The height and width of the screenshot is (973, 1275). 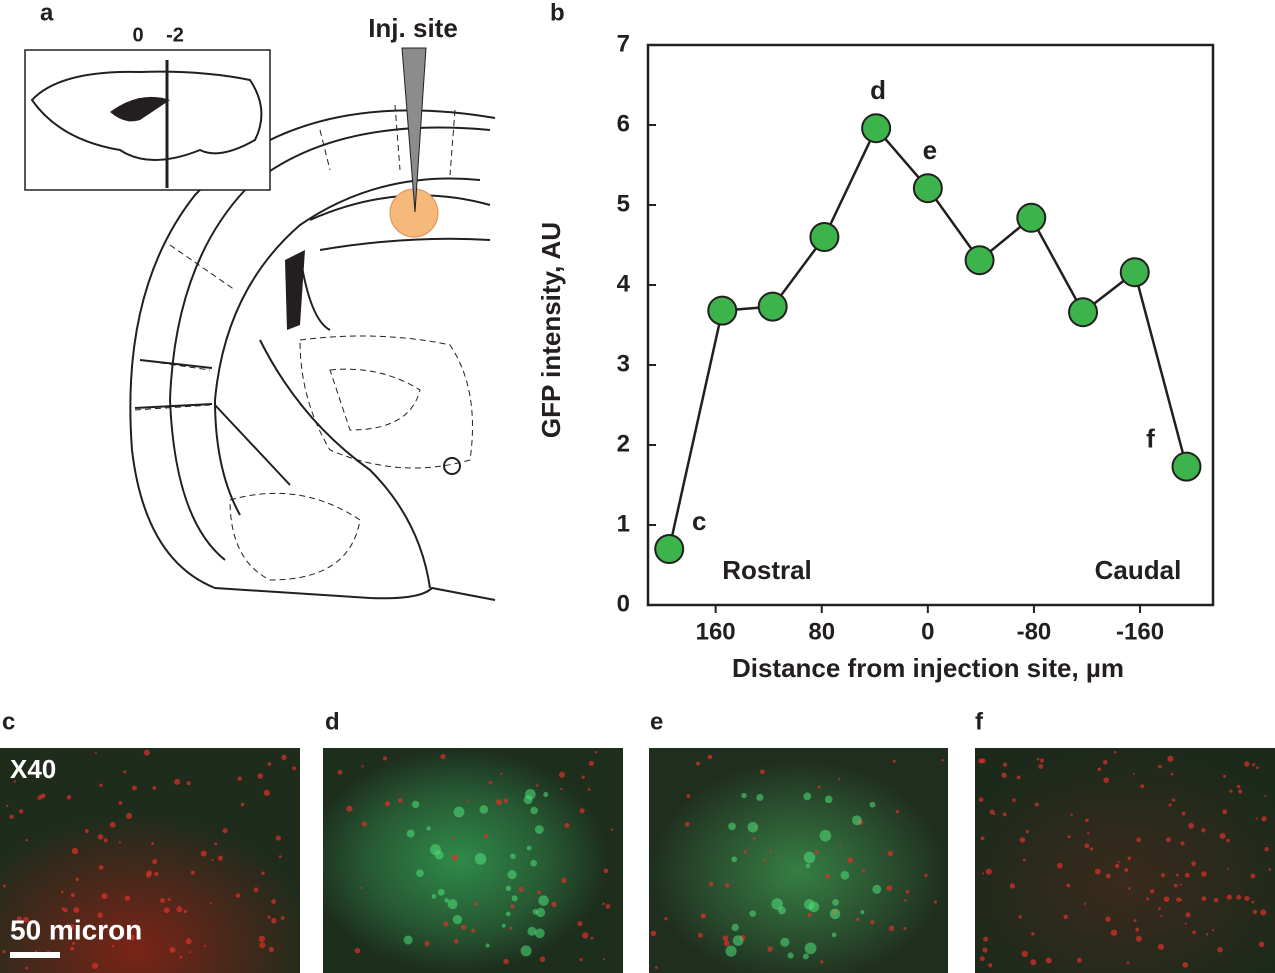 What do you see at coordinates (137, 35) in the screenshot?
I see `diagram-label: 0` at bounding box center [137, 35].